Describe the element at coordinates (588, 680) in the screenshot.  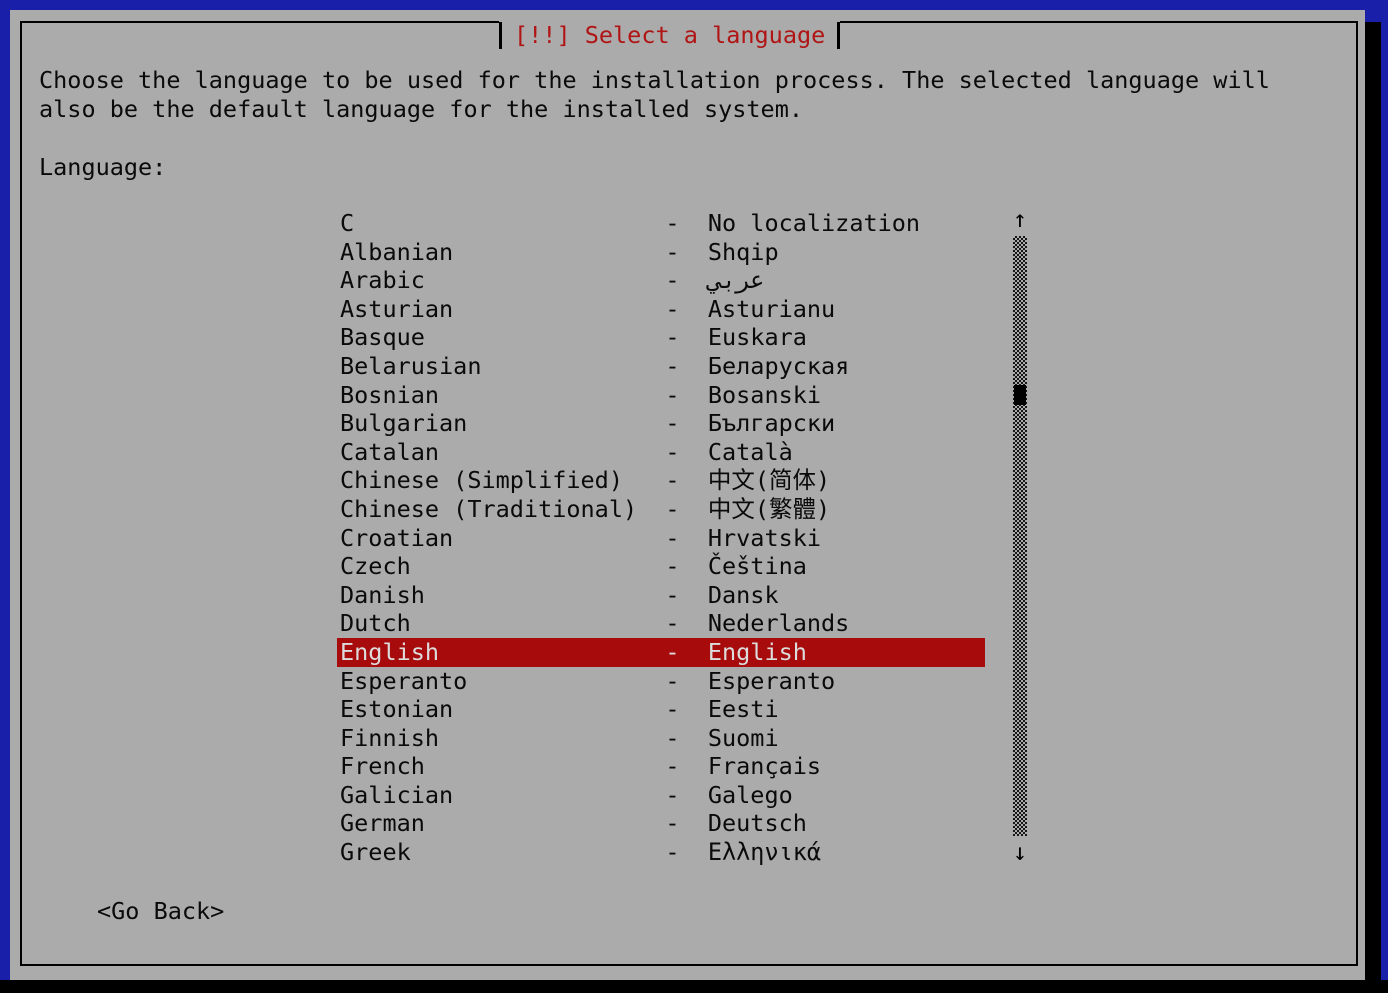
I see `language-row-esperanto: Esperanto - Esperanto` at that location.